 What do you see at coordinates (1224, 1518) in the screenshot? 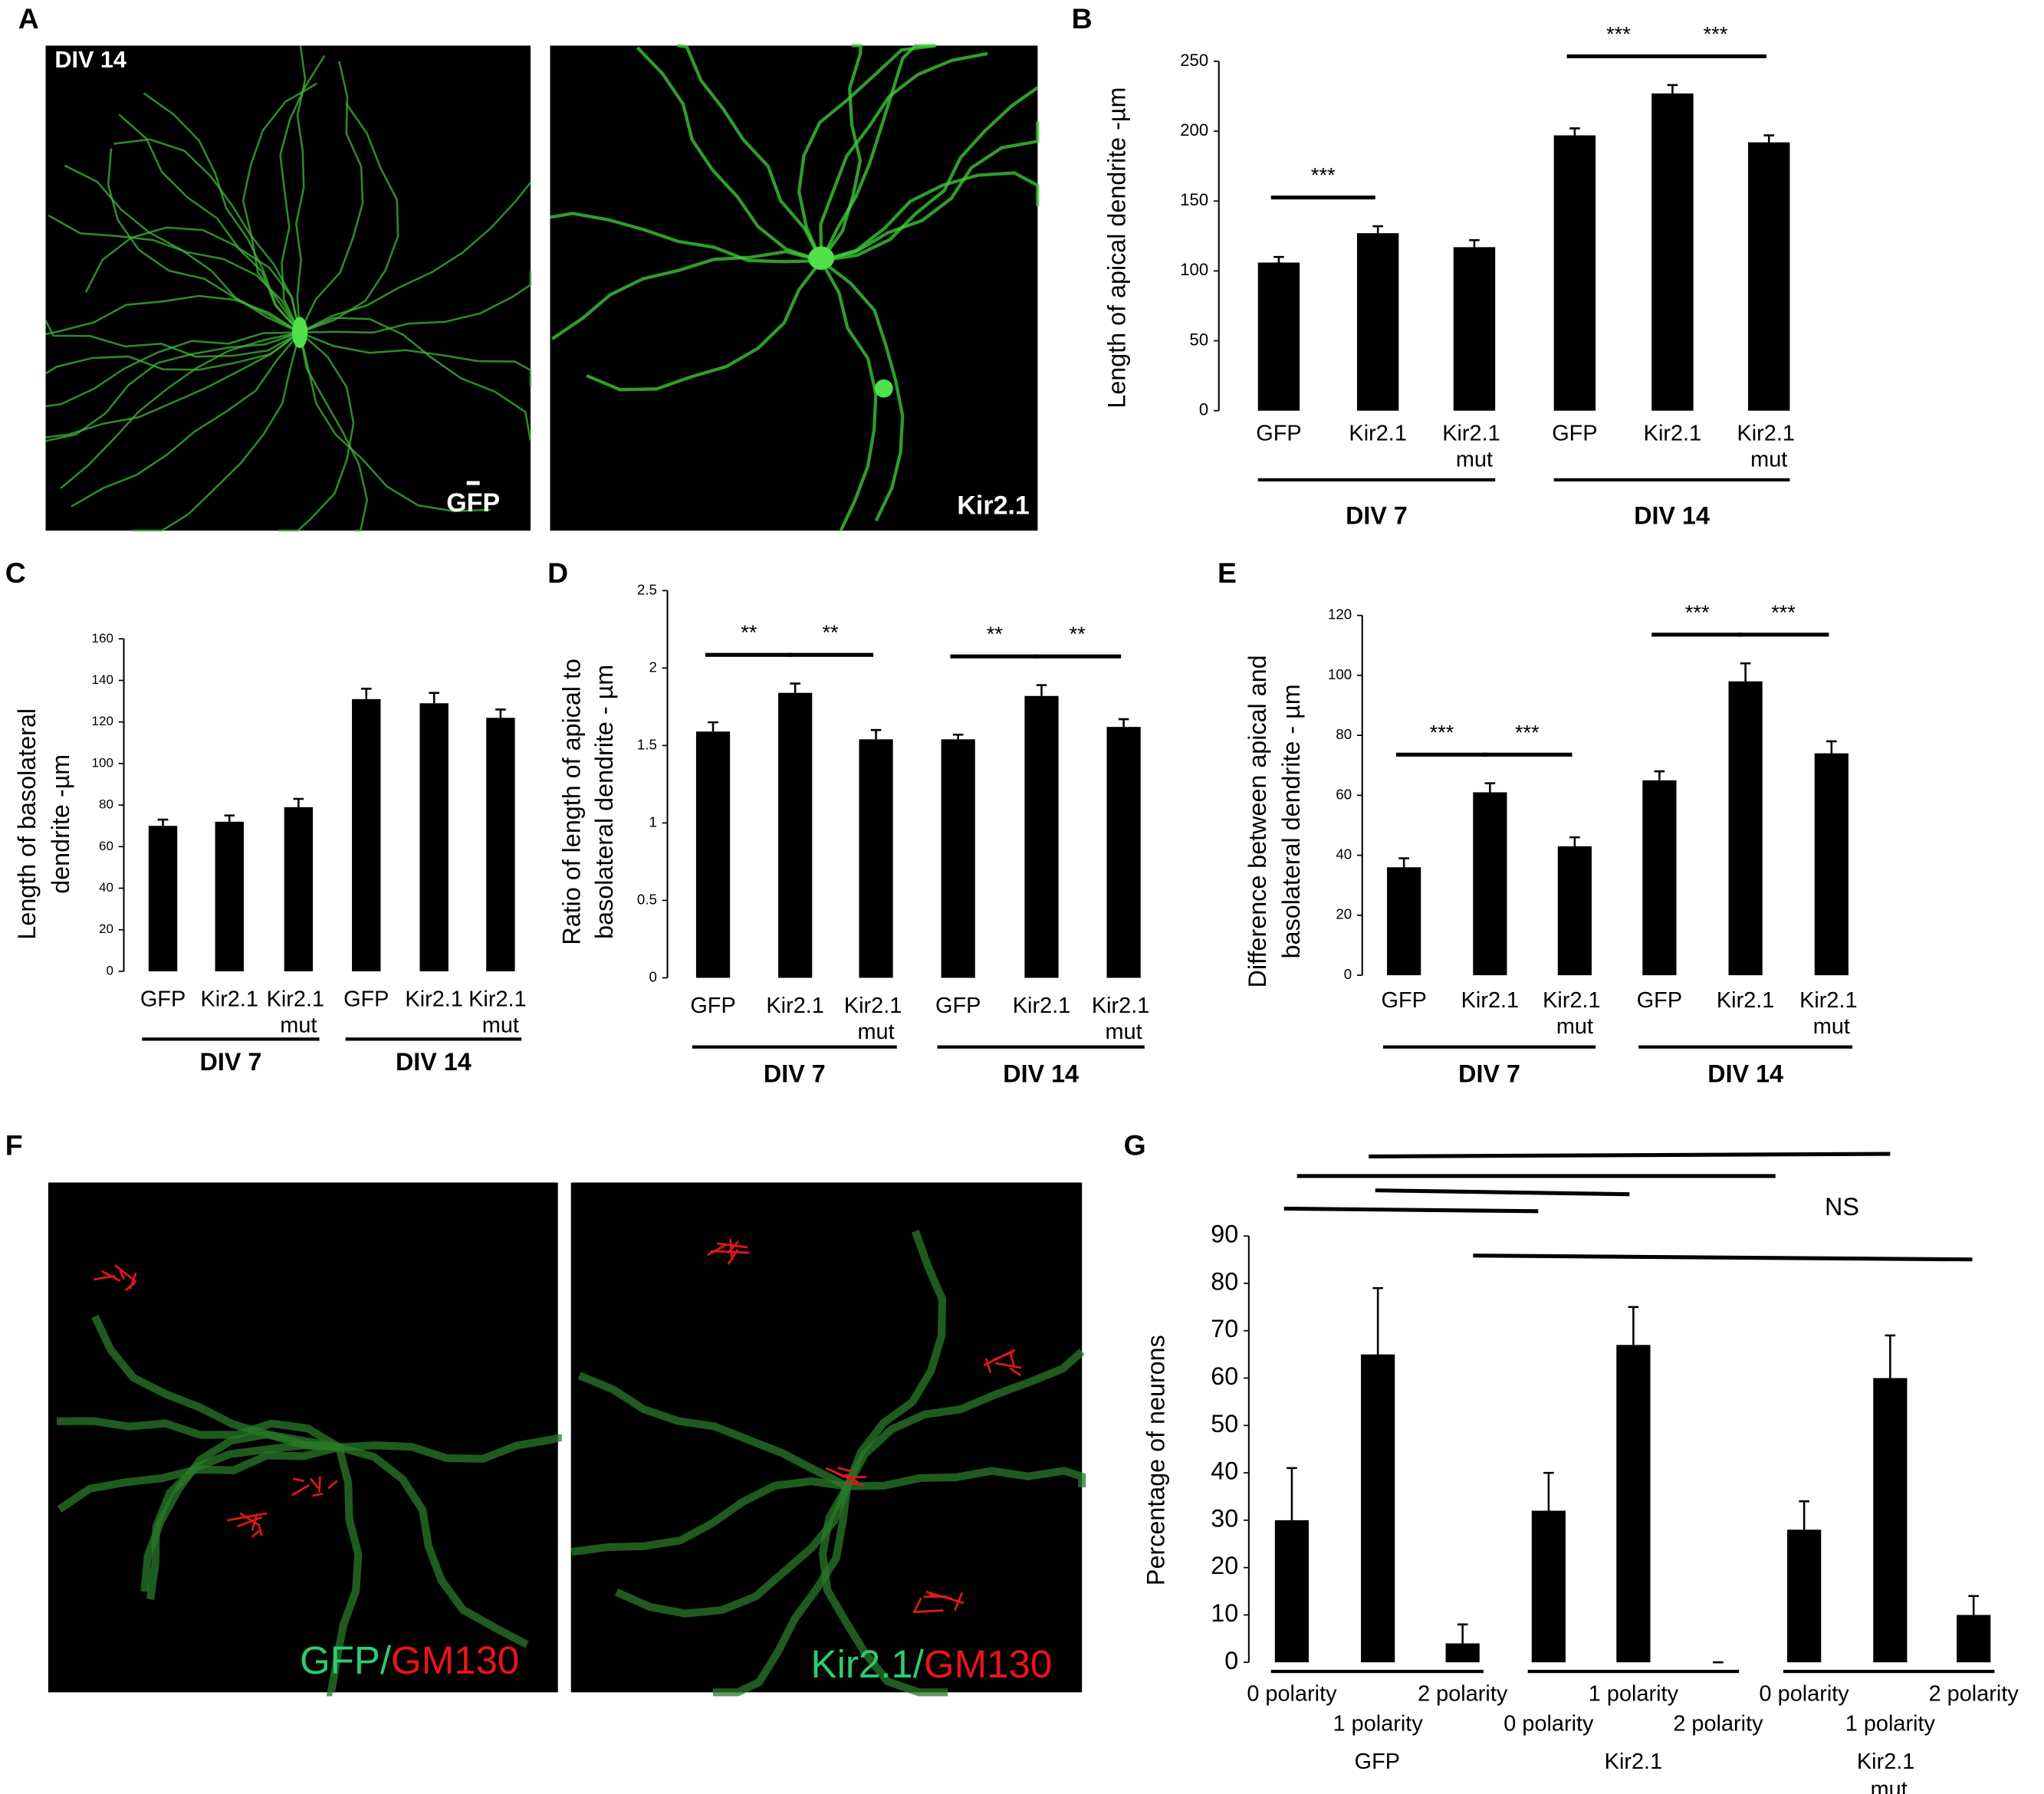
I see `y-tick-label: 30` at bounding box center [1224, 1518].